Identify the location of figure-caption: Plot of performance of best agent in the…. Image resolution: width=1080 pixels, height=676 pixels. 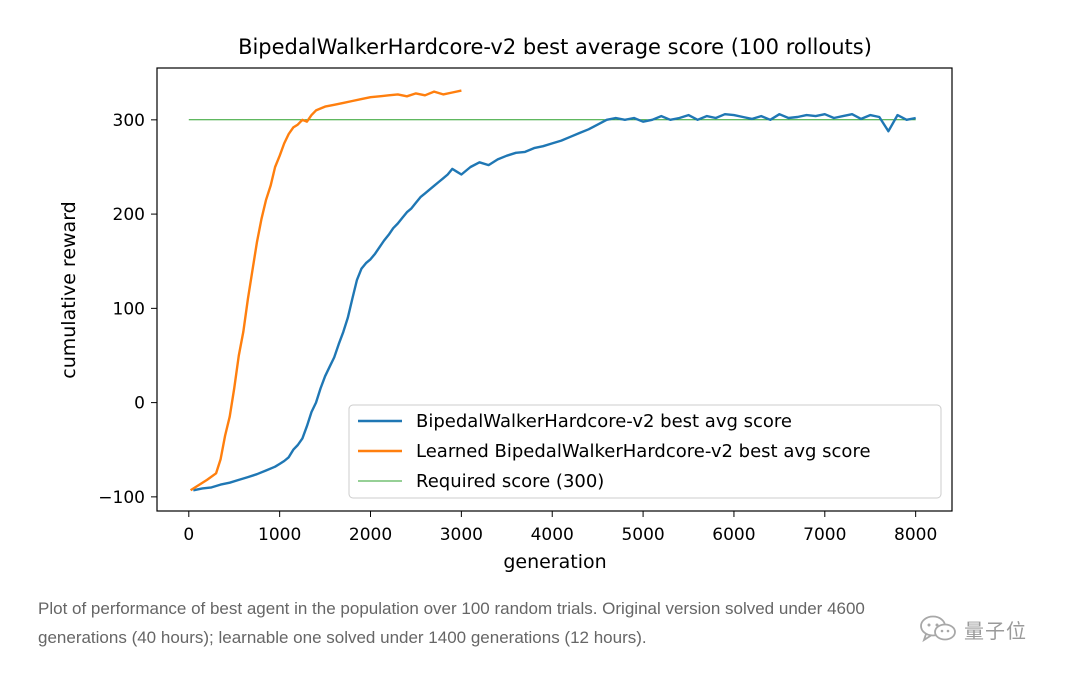
(538, 623).